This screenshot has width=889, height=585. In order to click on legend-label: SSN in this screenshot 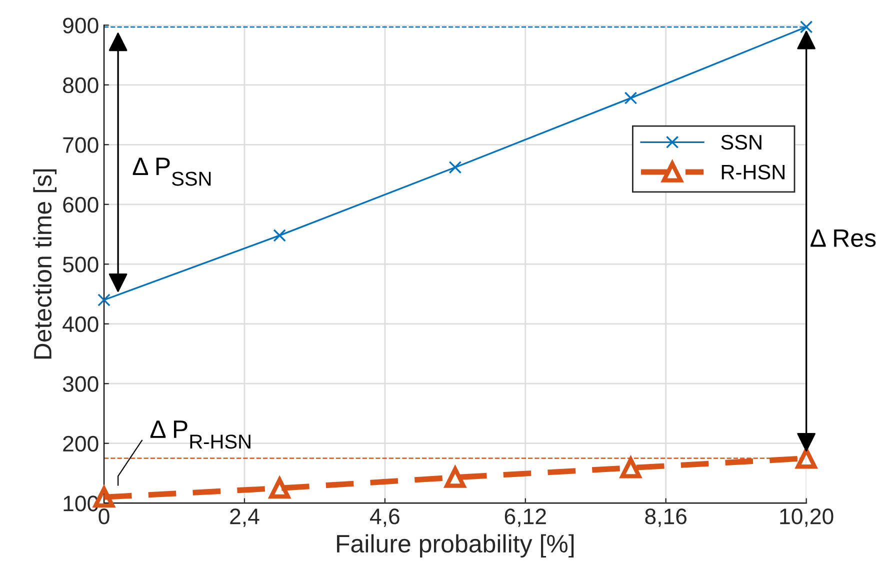, I will do `click(741, 142)`.